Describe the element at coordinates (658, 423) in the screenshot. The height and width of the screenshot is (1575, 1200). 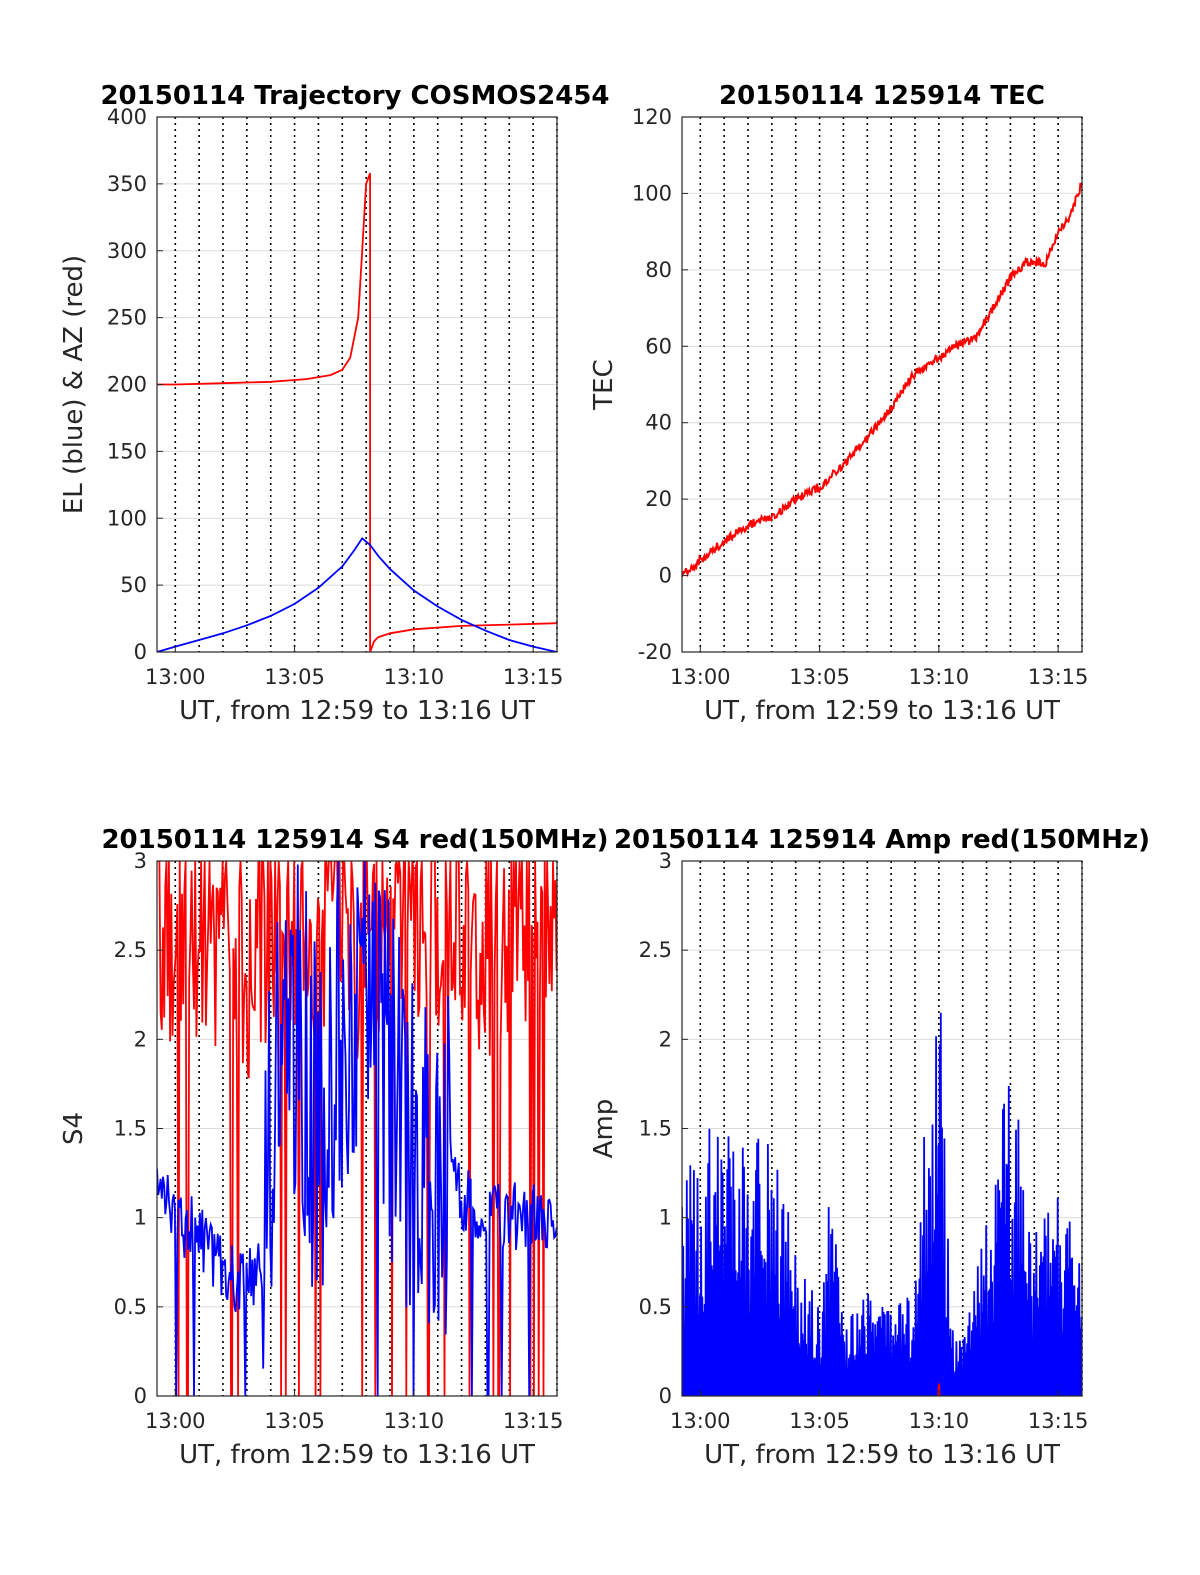
I see `y-tick-label: 40` at that location.